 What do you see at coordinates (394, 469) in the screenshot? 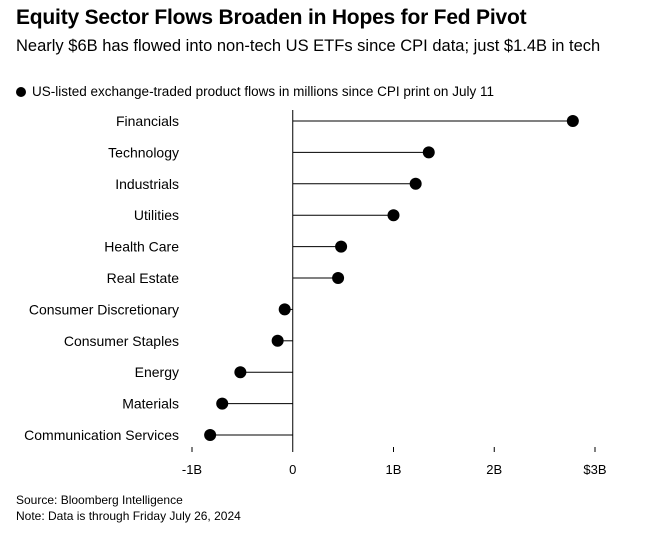
I see `x-tick-label-2: 1B` at bounding box center [394, 469].